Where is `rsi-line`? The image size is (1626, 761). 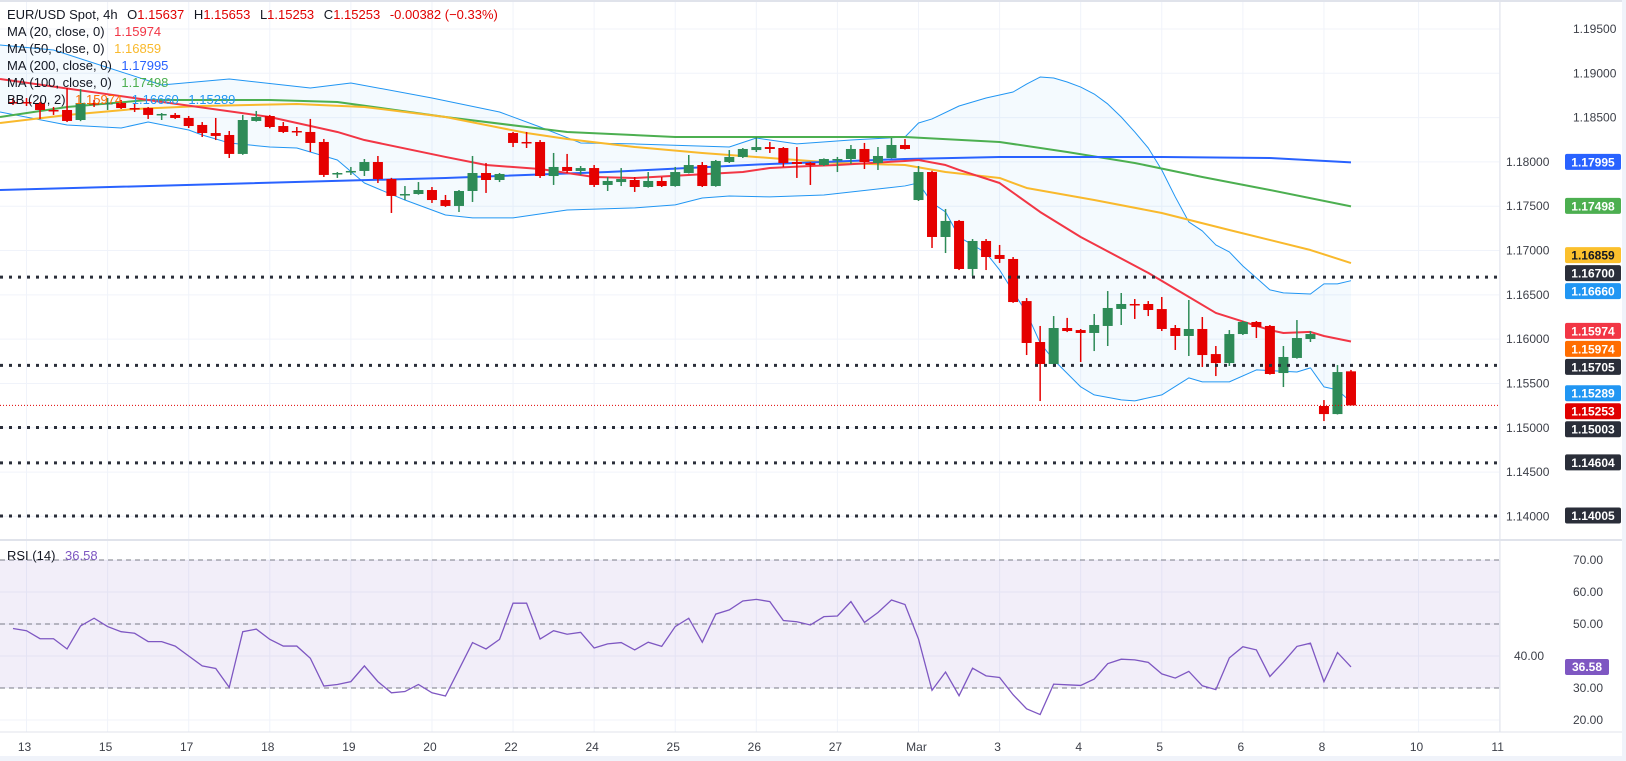 rsi-line is located at coordinates (682, 657).